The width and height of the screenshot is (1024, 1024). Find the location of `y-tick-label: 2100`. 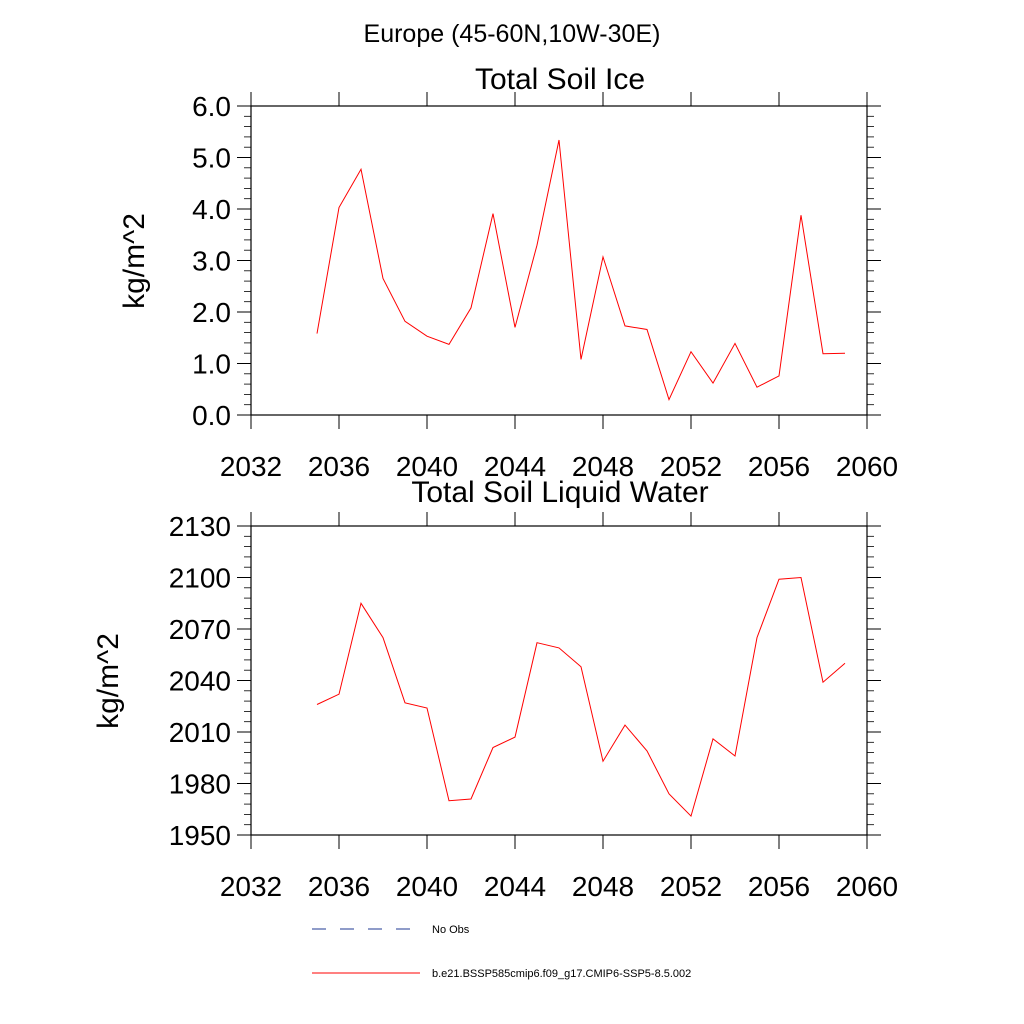

y-tick-label: 2100 is located at coordinates (200, 578).